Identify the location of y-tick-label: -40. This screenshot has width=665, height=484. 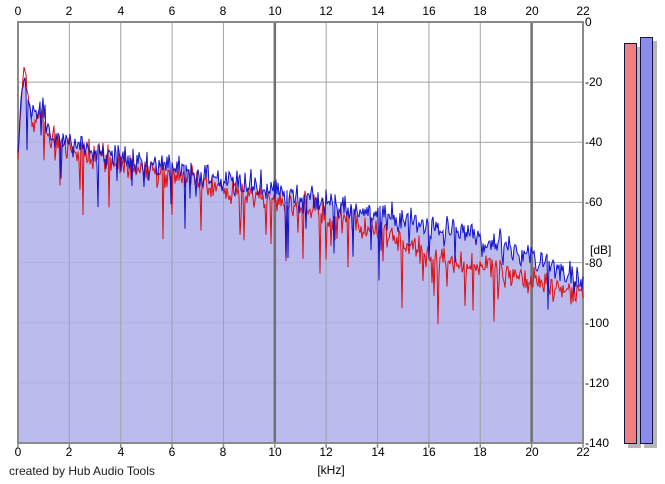
(594, 142).